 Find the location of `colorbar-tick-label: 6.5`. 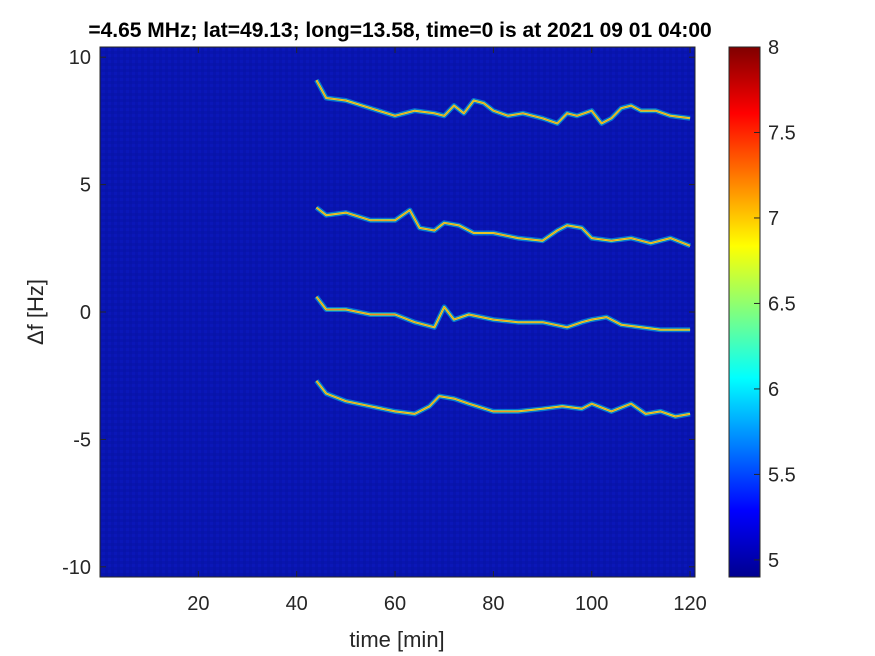

colorbar-tick-label: 6.5 is located at coordinates (782, 304).